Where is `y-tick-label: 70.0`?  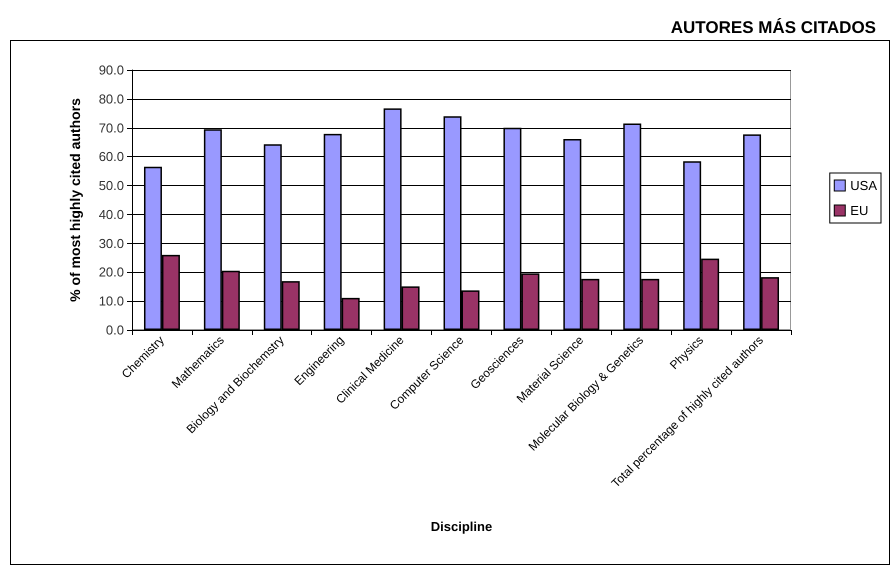 y-tick-label: 70.0 is located at coordinates (111, 128).